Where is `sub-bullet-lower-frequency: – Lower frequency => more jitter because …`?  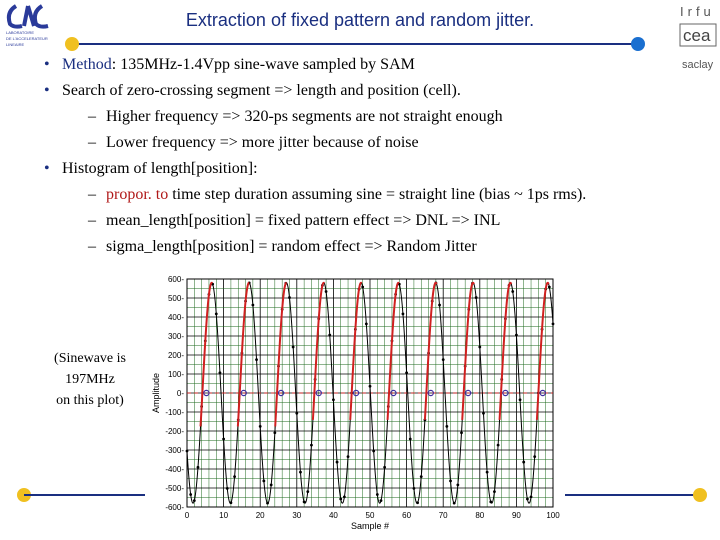 sub-bullet-lower-frequency: – Lower frequency => more jitter because … is located at coordinates (253, 142).